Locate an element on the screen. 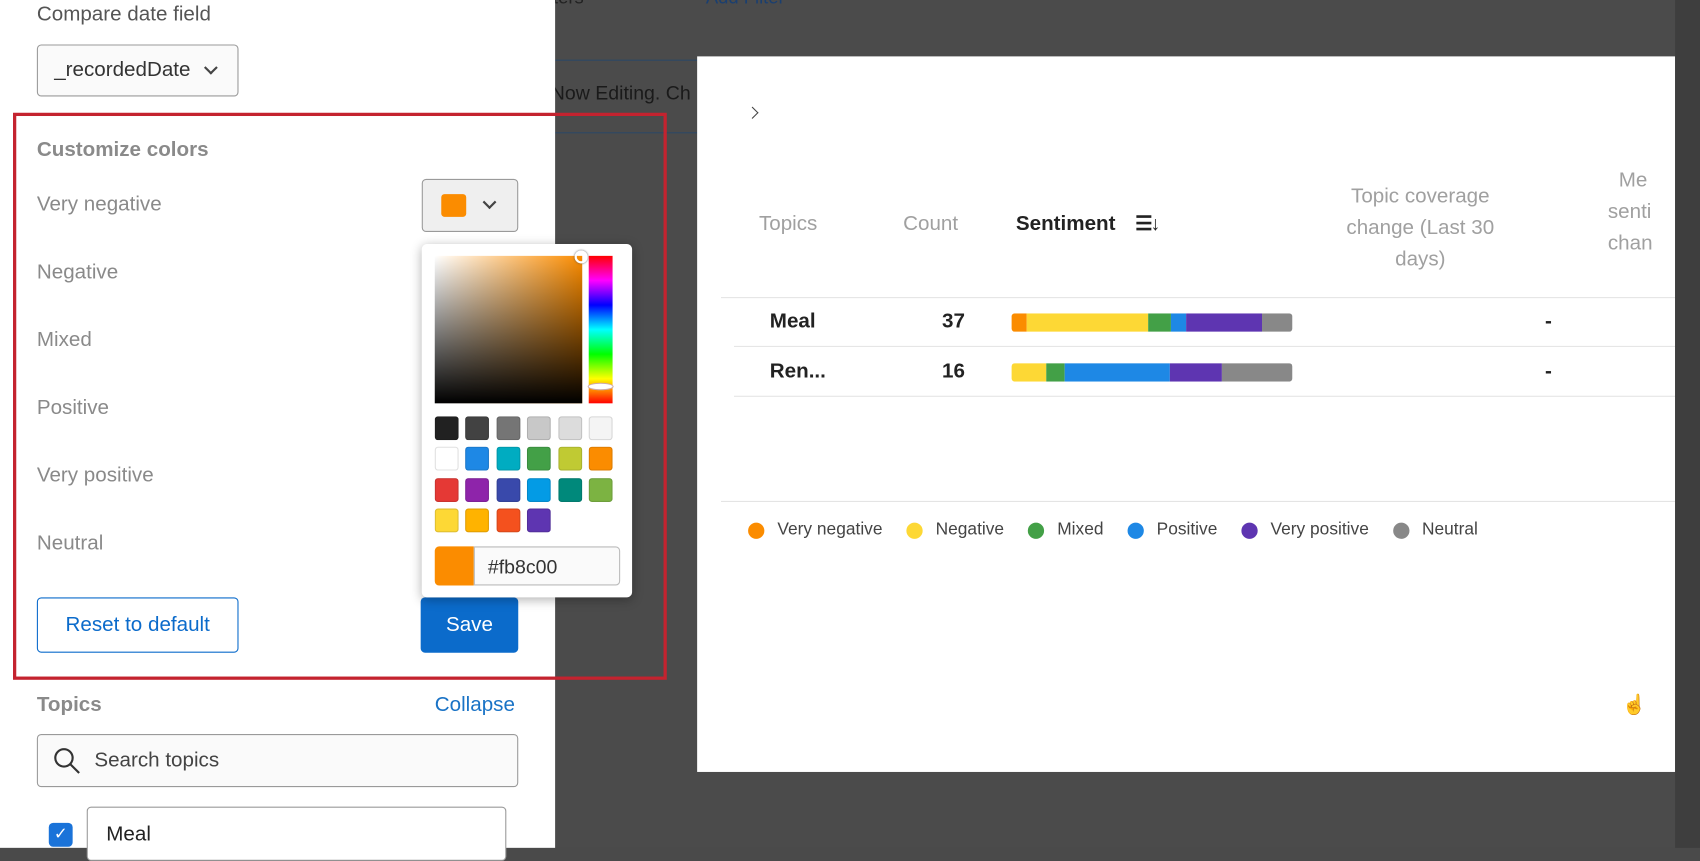  header-line: senti is located at coordinates (1629, 212).